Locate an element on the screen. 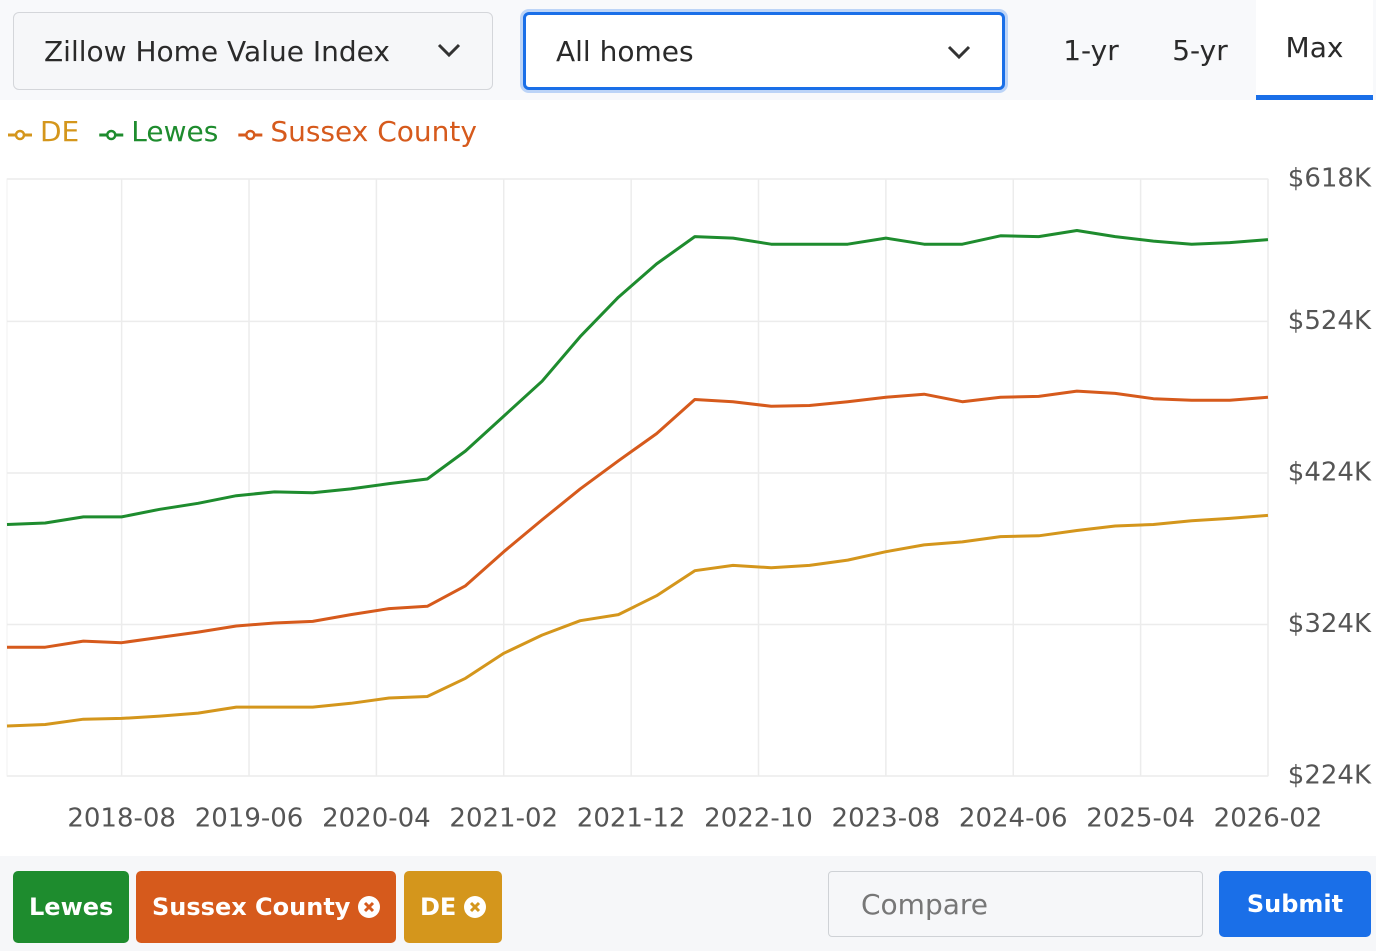  y-tick-label: $524K is located at coordinates (1330, 321).